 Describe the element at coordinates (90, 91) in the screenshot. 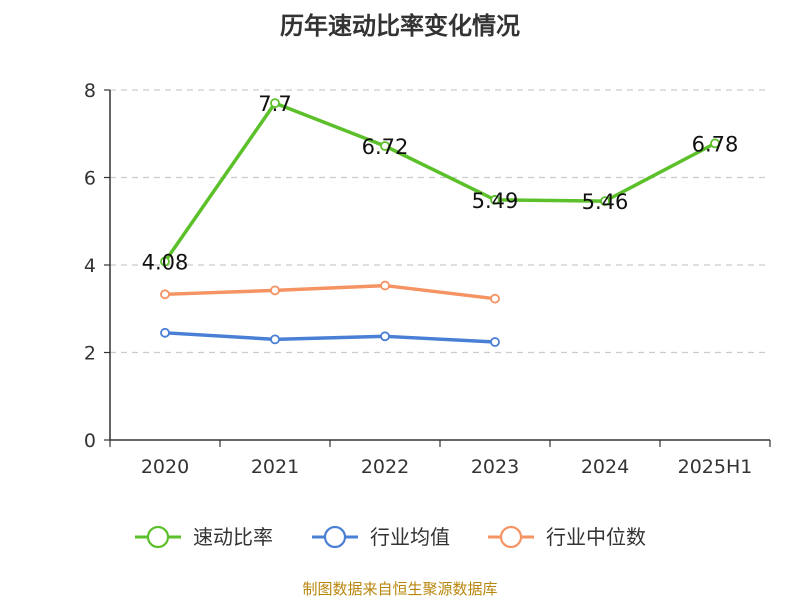

I see `y-tick-label: 8` at that location.